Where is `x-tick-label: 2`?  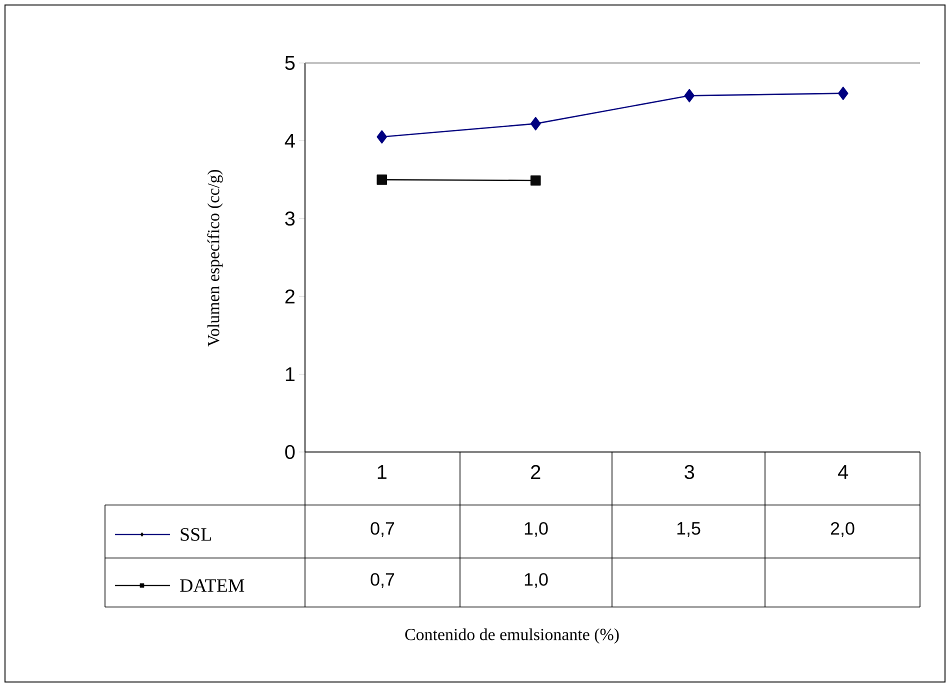 x-tick-label: 2 is located at coordinates (535, 472).